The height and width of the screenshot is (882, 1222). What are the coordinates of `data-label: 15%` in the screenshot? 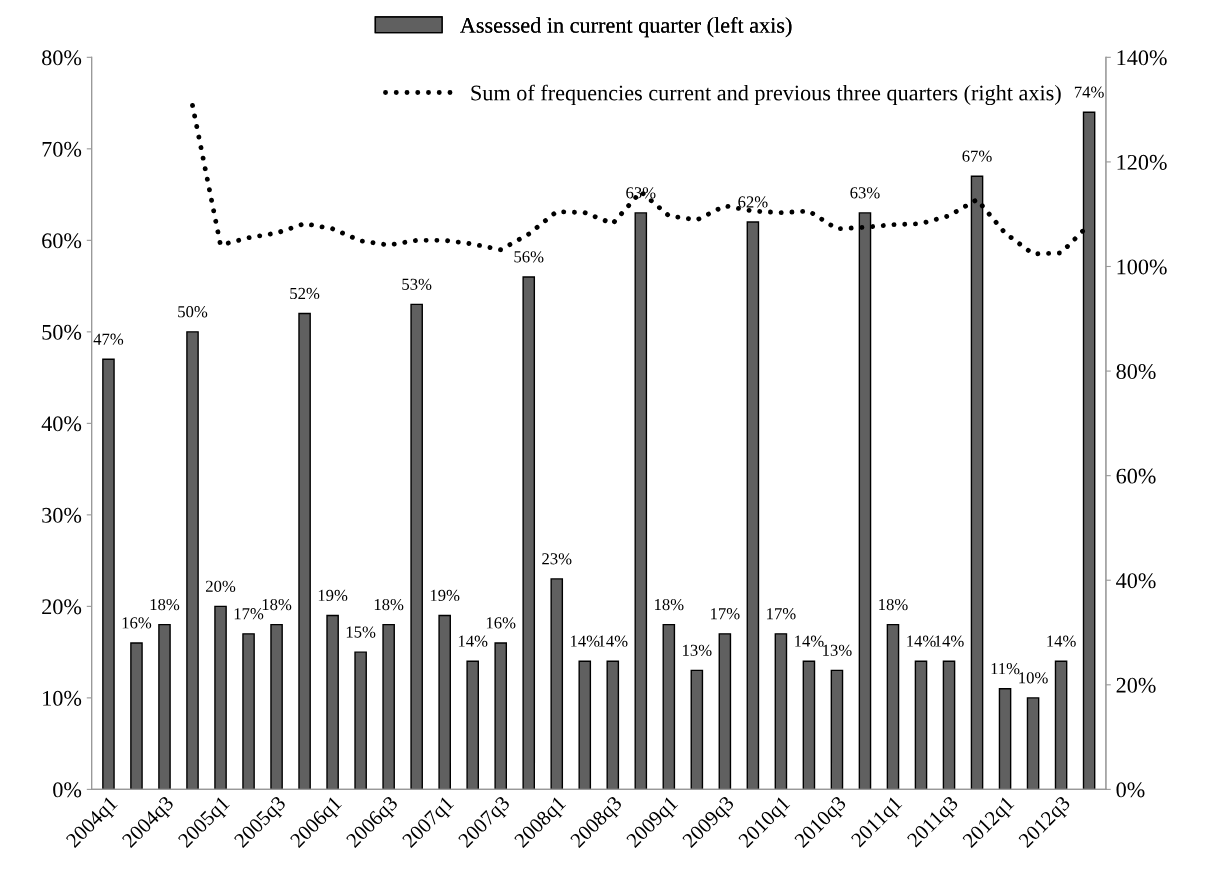 It's located at (361, 632).